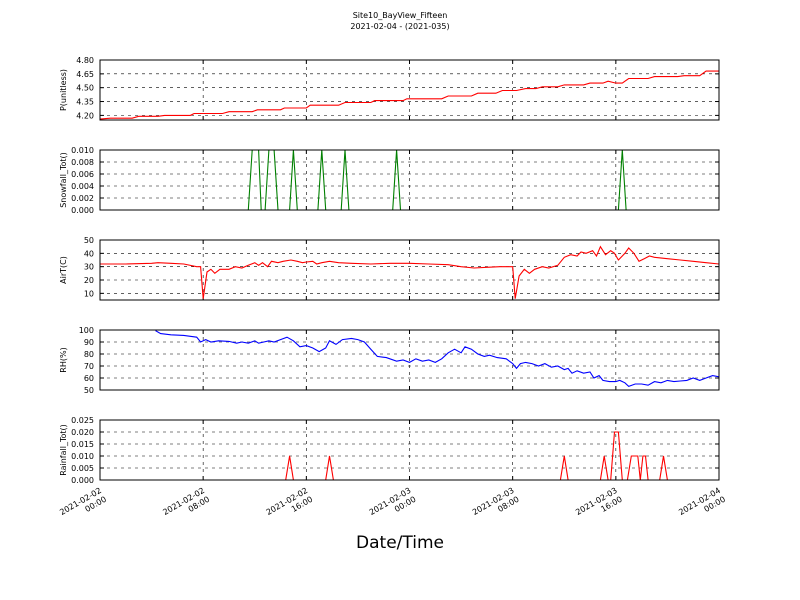 This screenshot has width=800, height=600. I want to click on y-axis-label: RH(%), so click(63, 359).